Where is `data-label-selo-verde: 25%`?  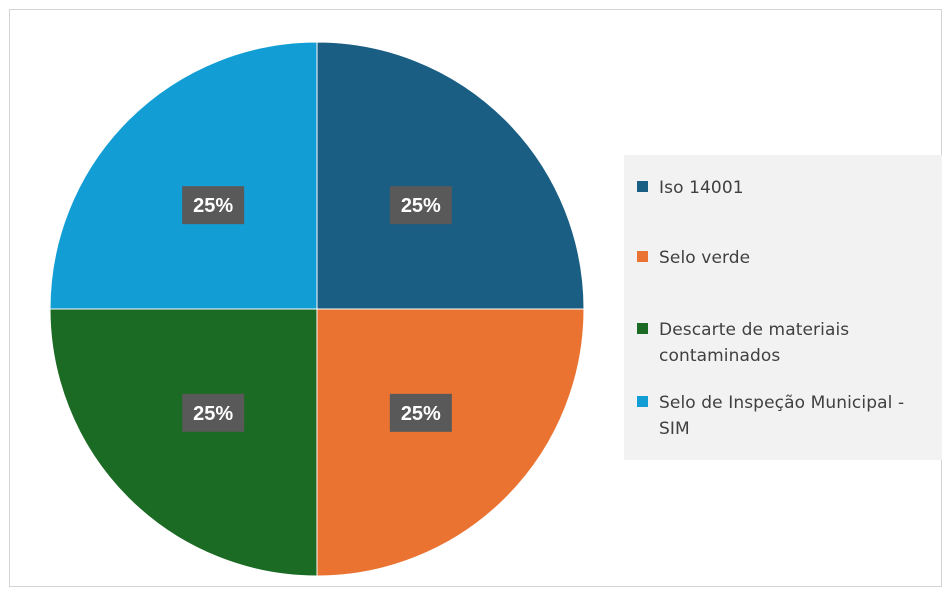
data-label-selo-verde: 25% is located at coordinates (420, 412).